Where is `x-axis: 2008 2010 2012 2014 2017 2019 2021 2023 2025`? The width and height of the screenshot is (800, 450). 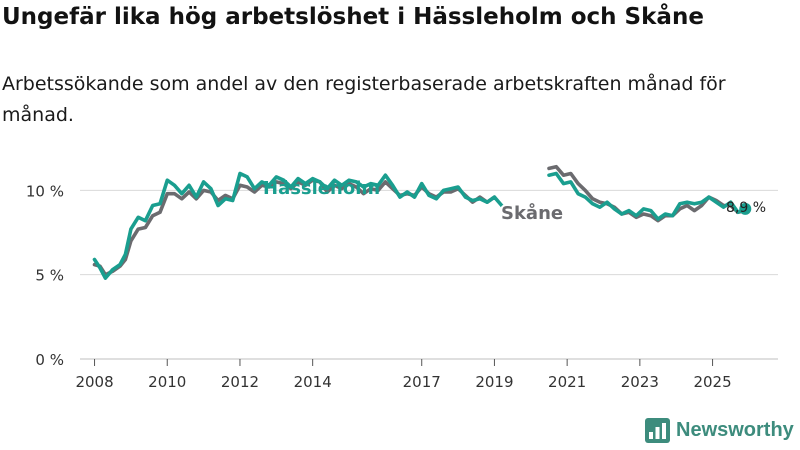 x-axis: 2008 2010 2012 2014 2017 2019 2021 2023 2025 is located at coordinates (403, 375).